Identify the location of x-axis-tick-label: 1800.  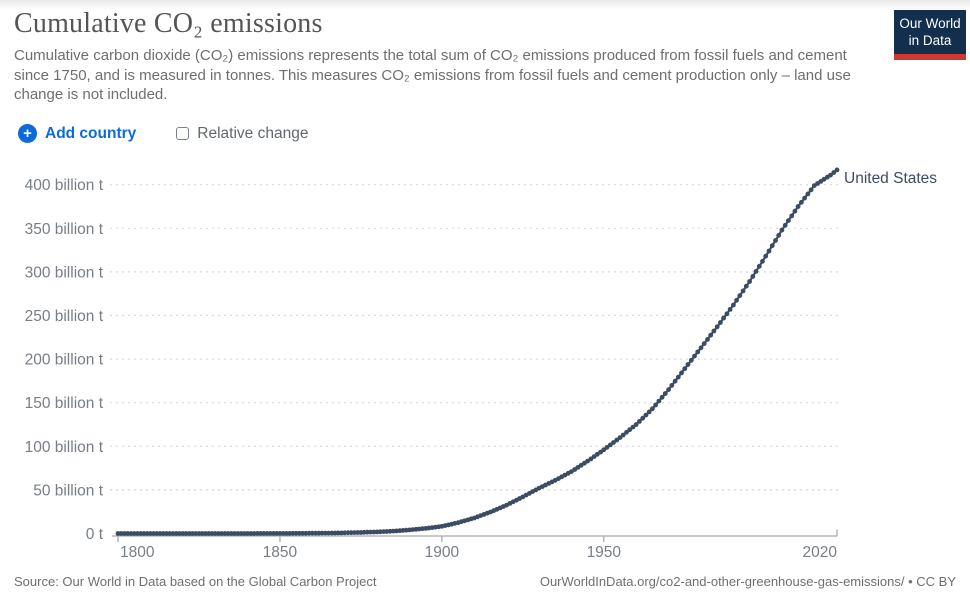
(137, 552).